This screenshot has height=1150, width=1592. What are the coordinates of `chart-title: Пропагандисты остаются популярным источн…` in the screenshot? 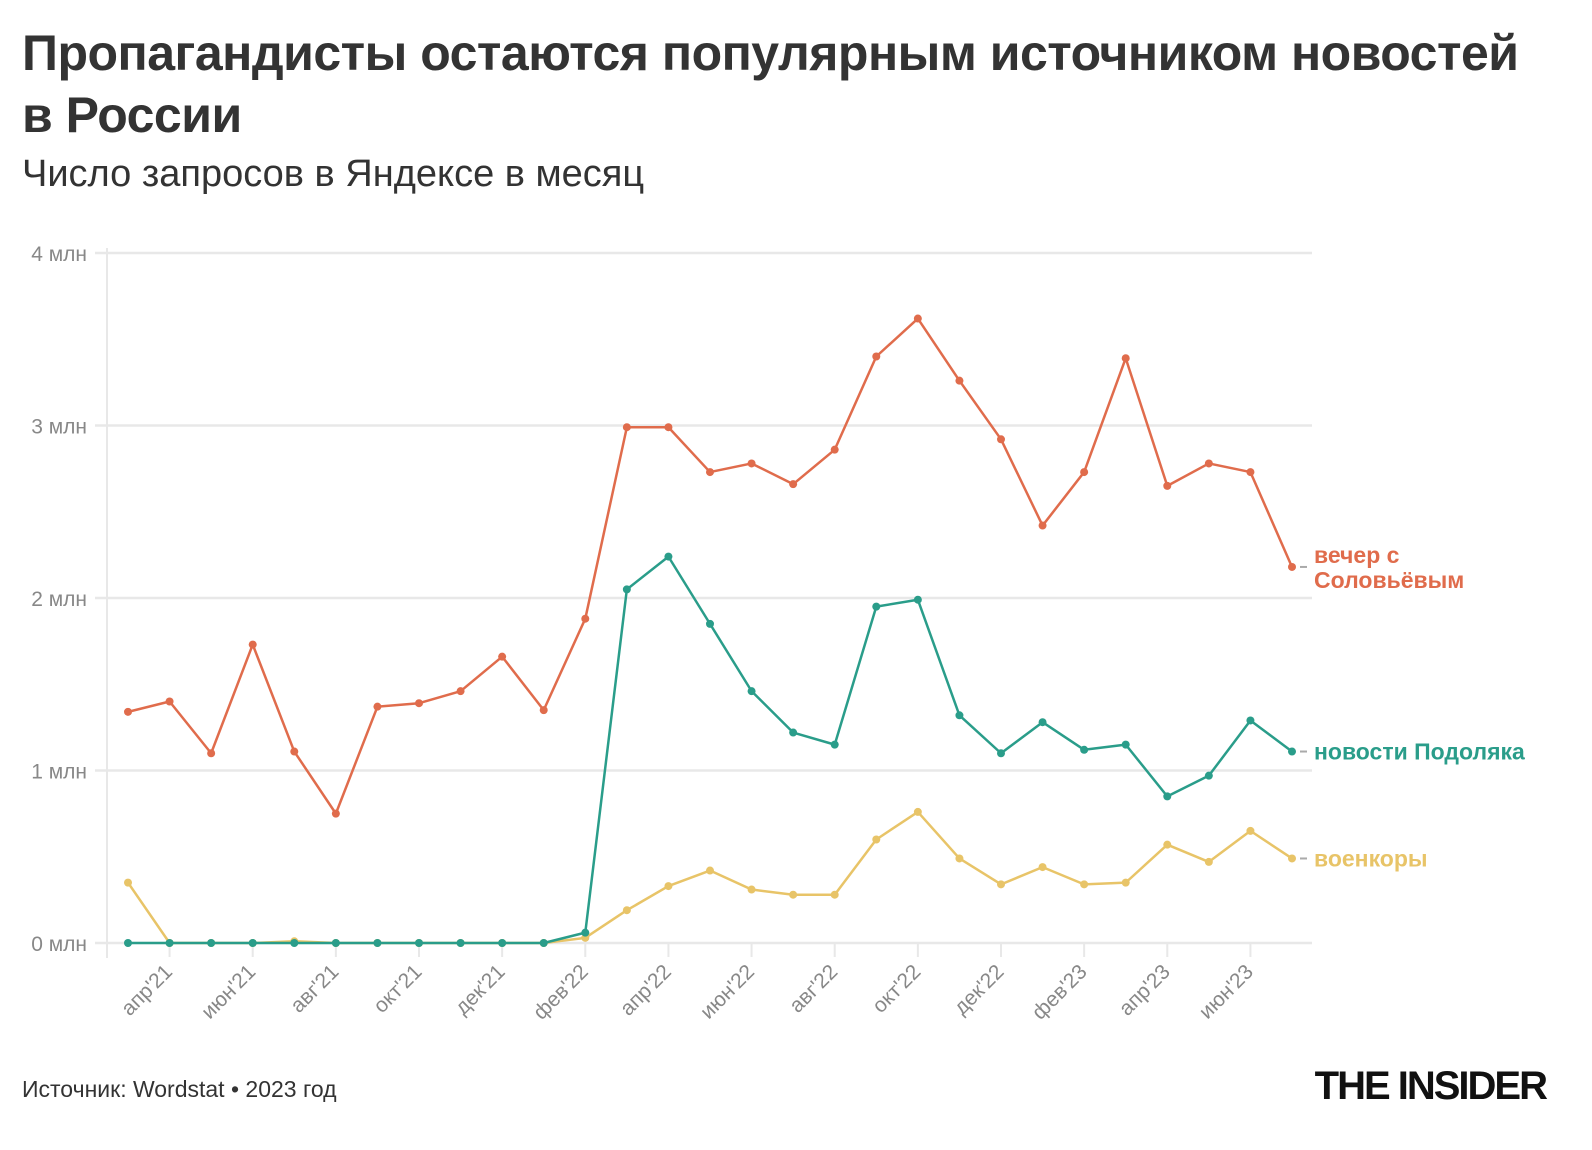 It's located at (770, 84).